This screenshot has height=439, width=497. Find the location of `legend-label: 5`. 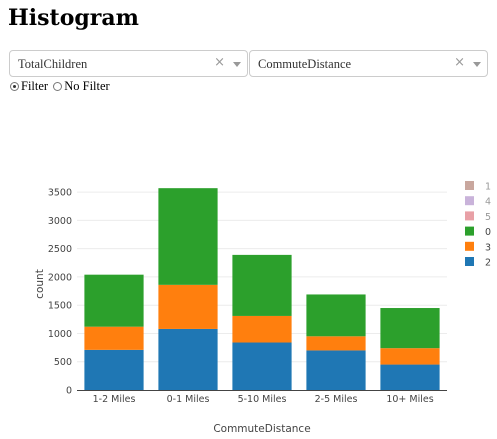

legend-label: 5 is located at coordinates (488, 217).